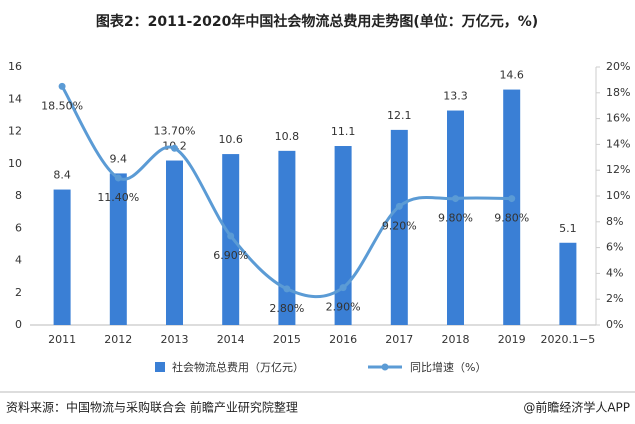 This screenshot has height=424, width=635. What do you see at coordinates (614, 272) in the screenshot?
I see `y2-tick-label: 4%` at bounding box center [614, 272].